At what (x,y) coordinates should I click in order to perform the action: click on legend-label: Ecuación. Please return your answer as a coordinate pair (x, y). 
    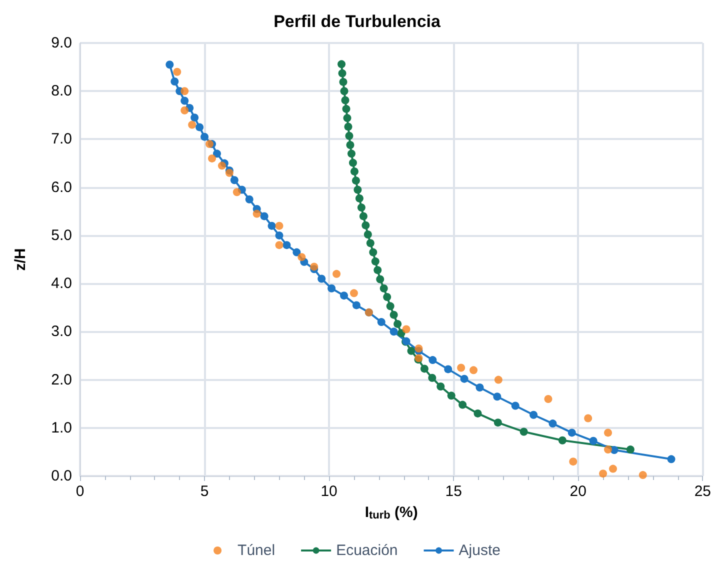
    Looking at the image, I should click on (367, 550).